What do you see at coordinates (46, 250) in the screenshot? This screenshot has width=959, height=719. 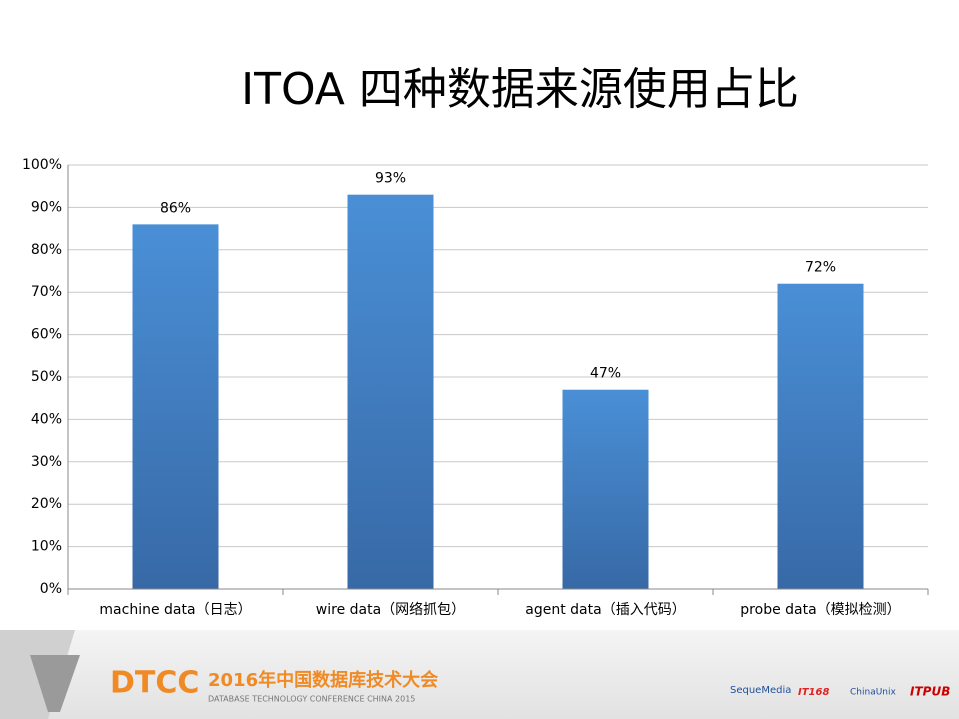 I see `y-tick-label: 80%` at bounding box center [46, 250].